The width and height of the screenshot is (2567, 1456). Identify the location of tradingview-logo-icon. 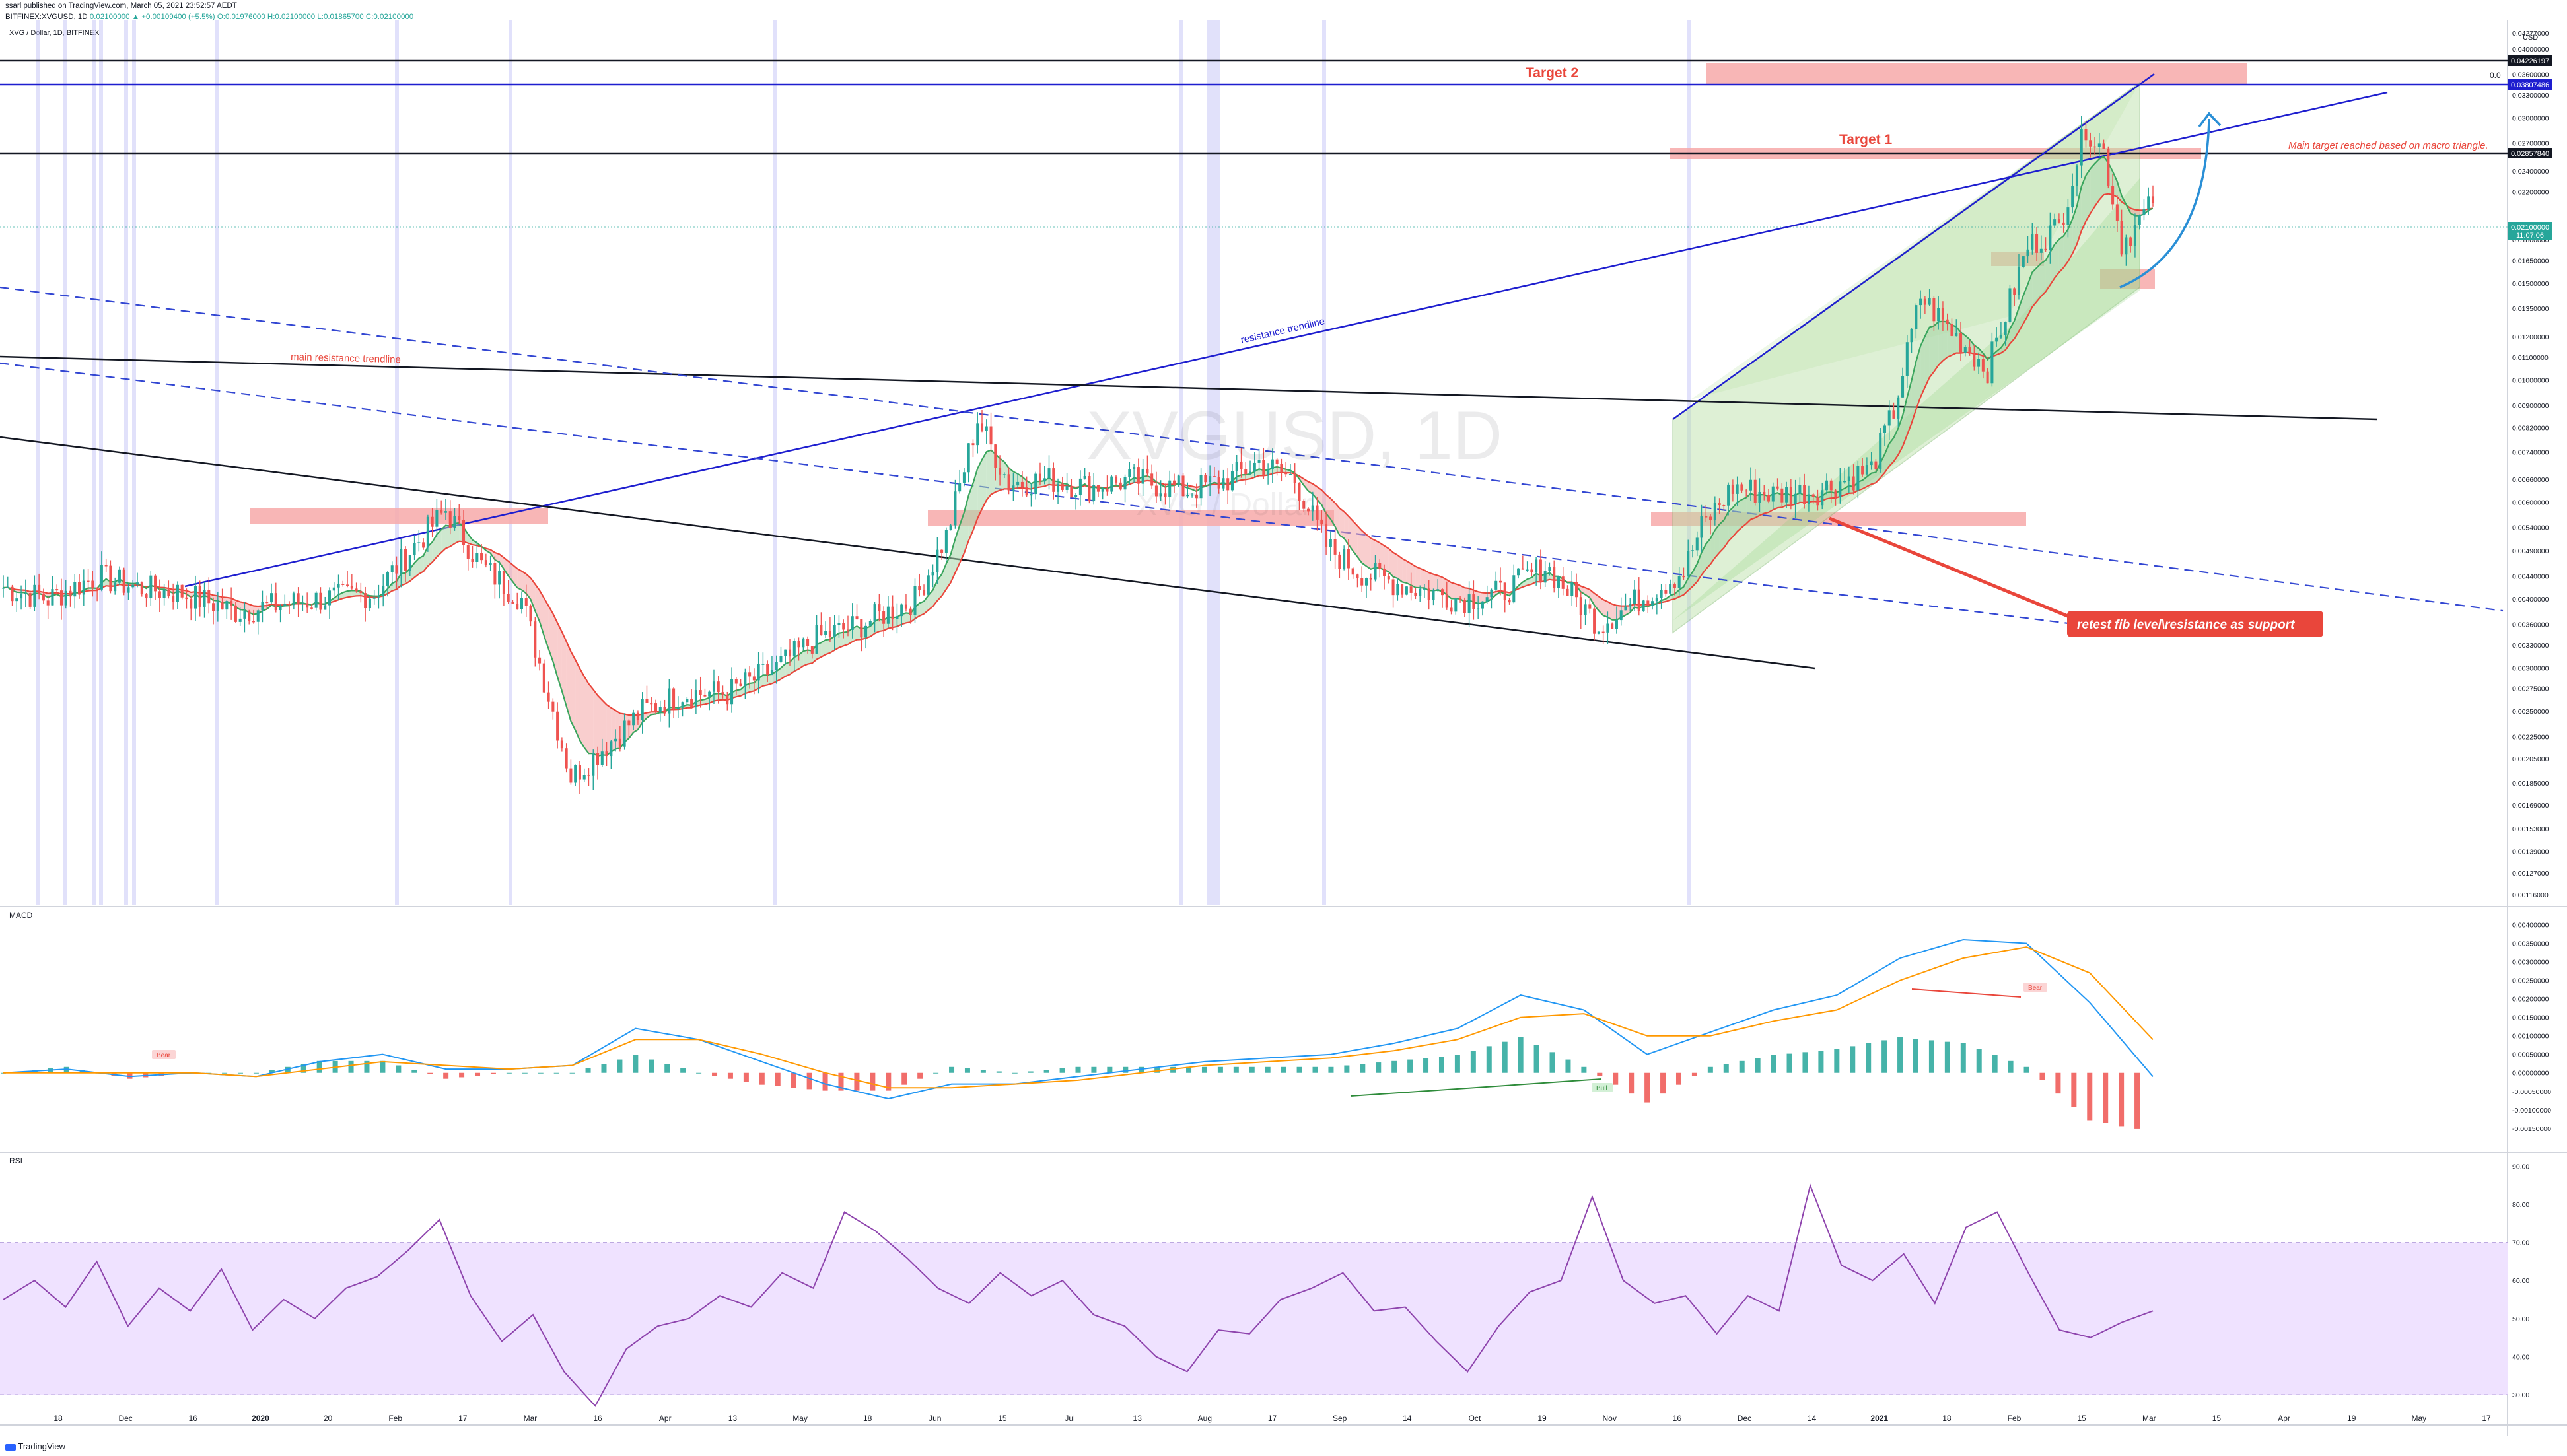
(10, 1447).